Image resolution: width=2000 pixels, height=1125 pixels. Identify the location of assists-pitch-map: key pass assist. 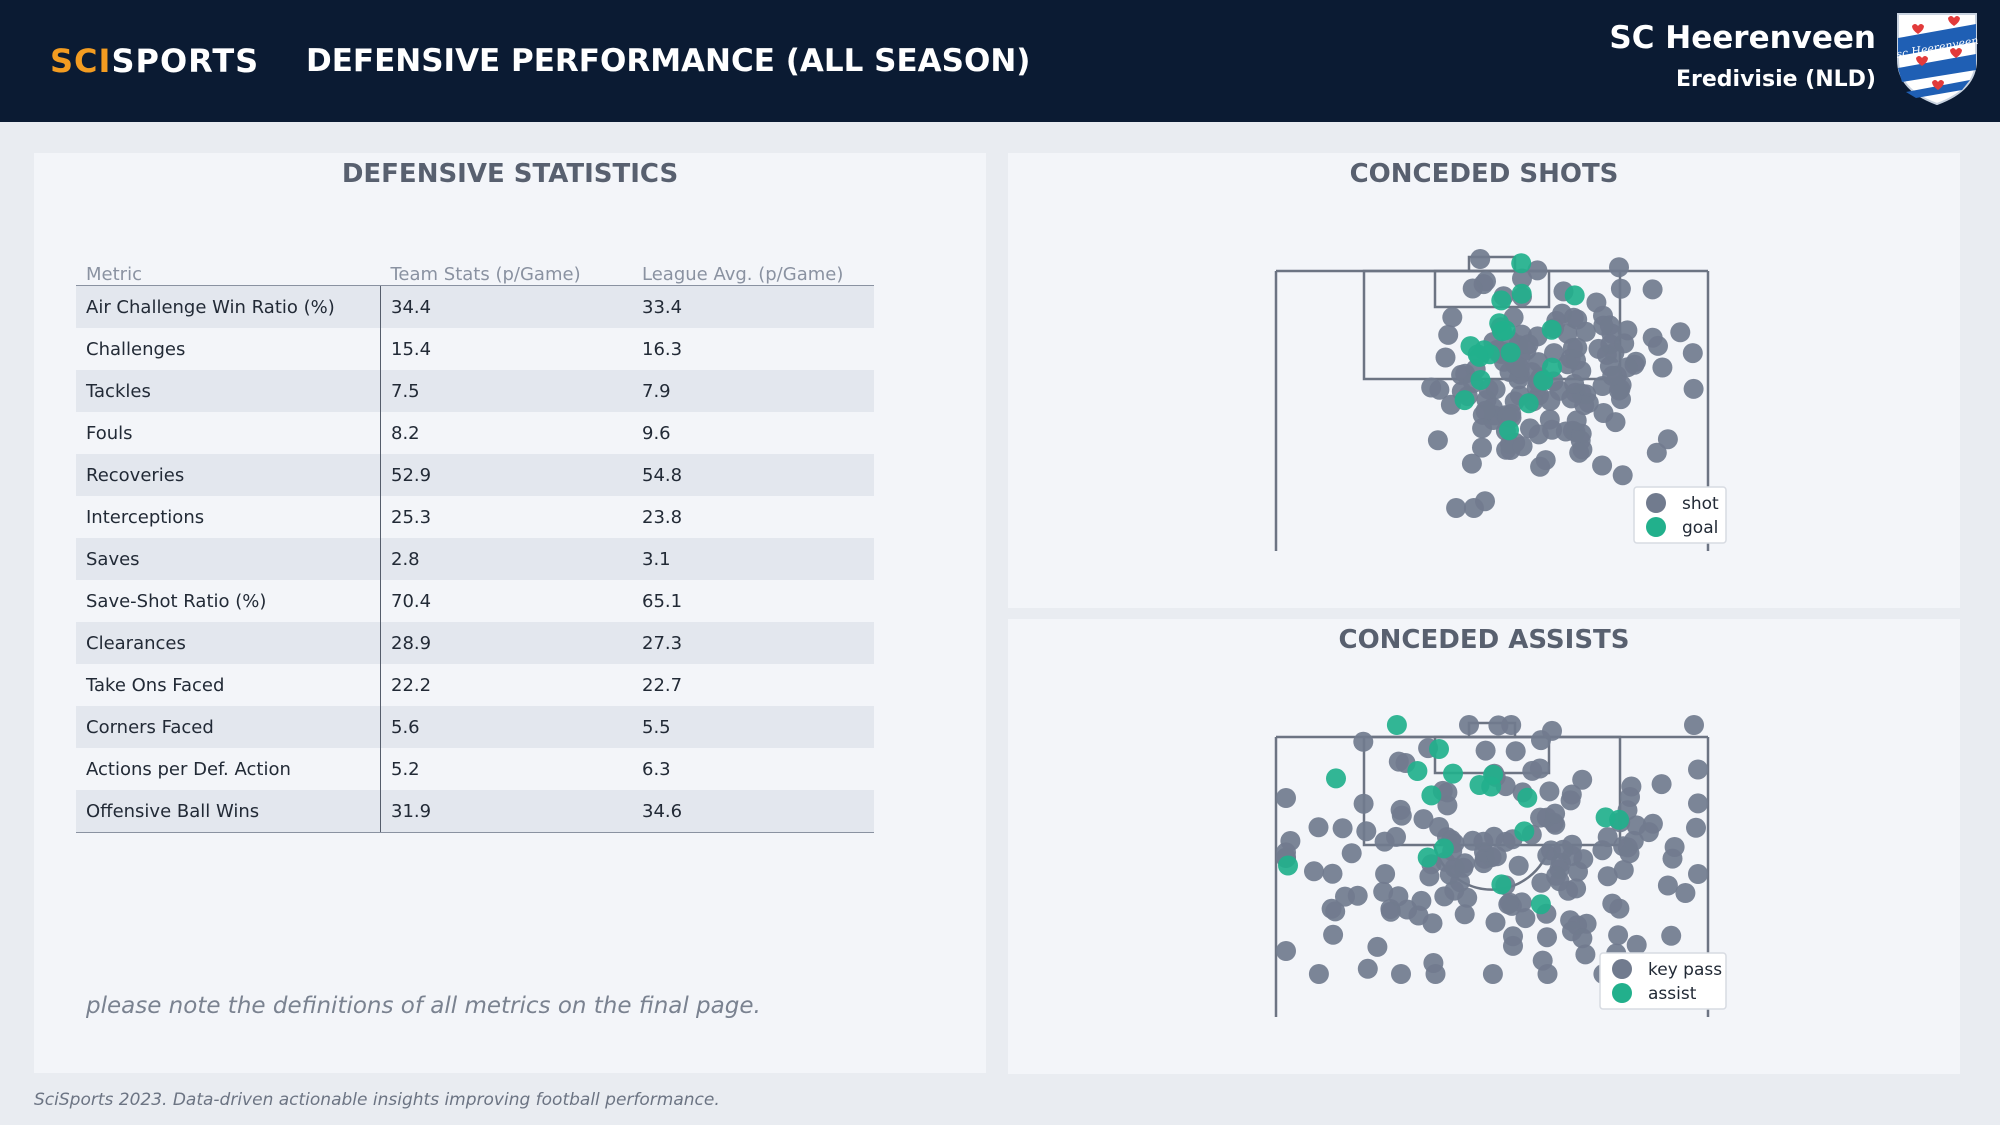
(1500, 866).